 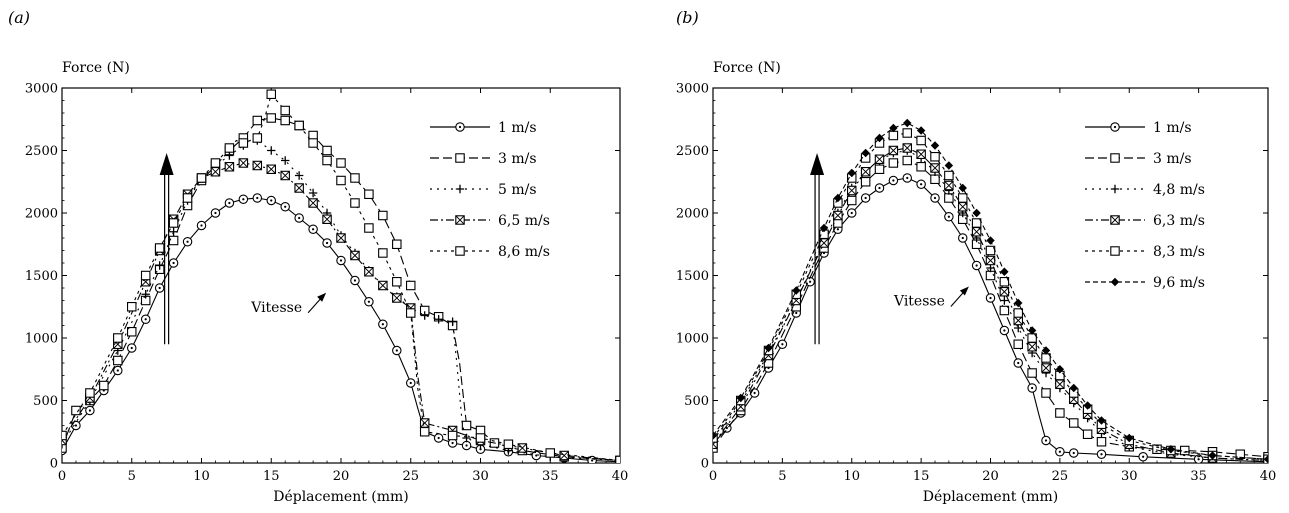 I want to click on legend-entry: 1 m/s, so click(x=483, y=128).